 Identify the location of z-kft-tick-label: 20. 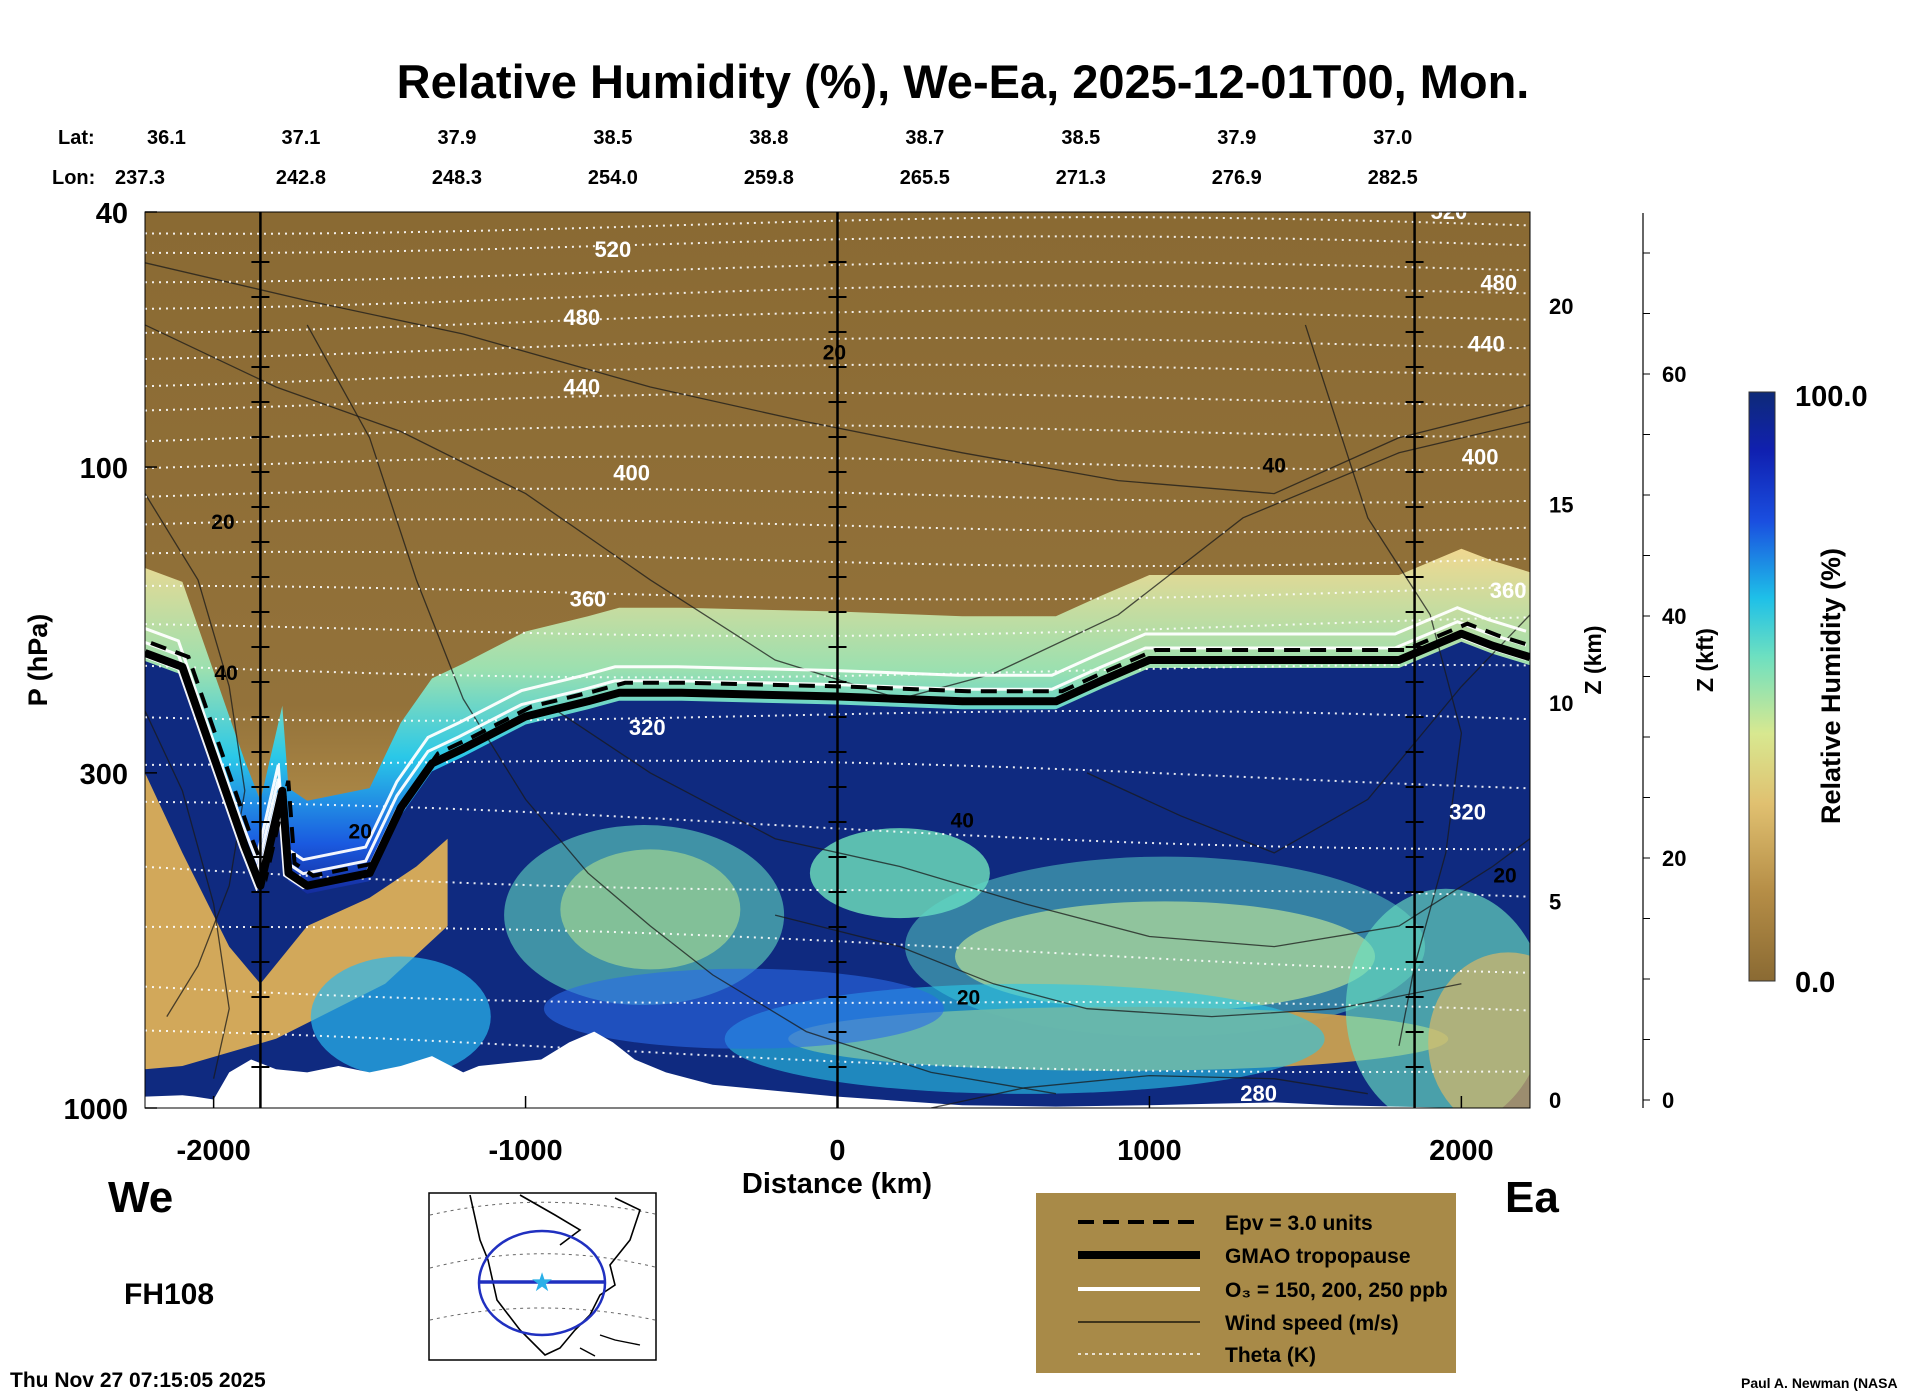
(1674, 858).